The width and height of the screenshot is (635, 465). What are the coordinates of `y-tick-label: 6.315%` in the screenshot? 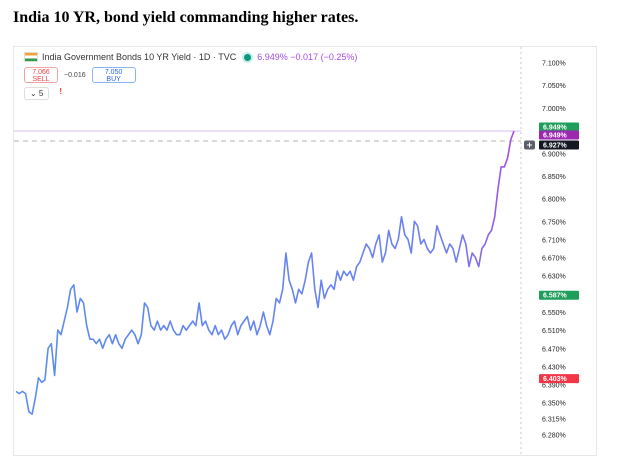 It's located at (554, 420).